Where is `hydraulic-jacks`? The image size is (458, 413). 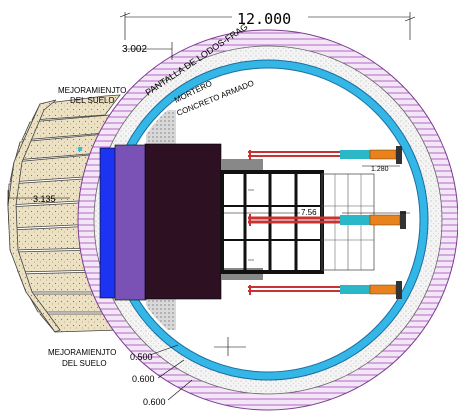 hydraulic-jacks is located at coordinates (373, 222).